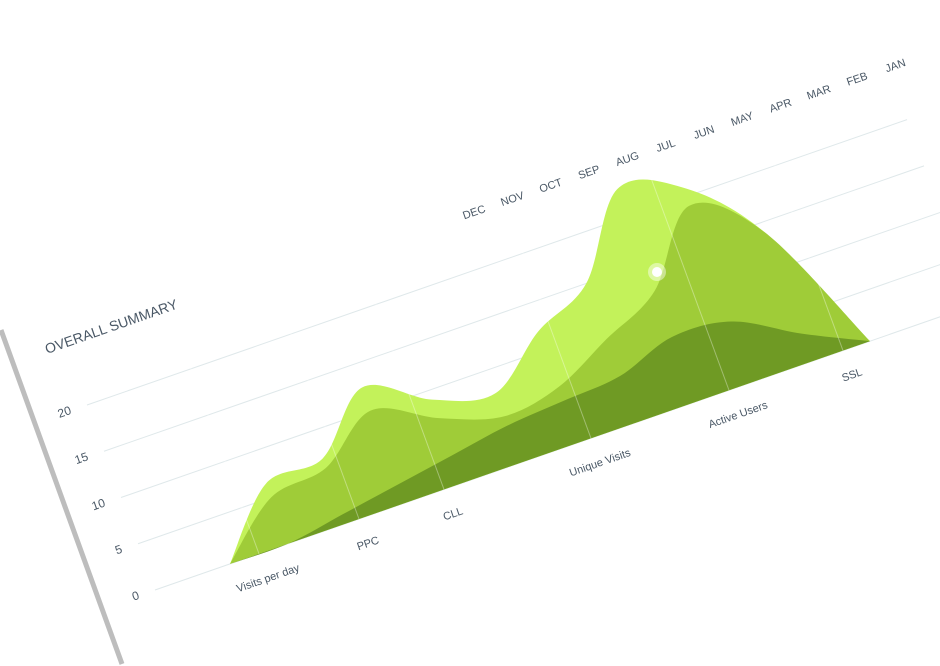 Image resolution: width=940 pixels, height=666 pixels. Describe the element at coordinates (657, 272) in the screenshot. I see `marker` at that location.